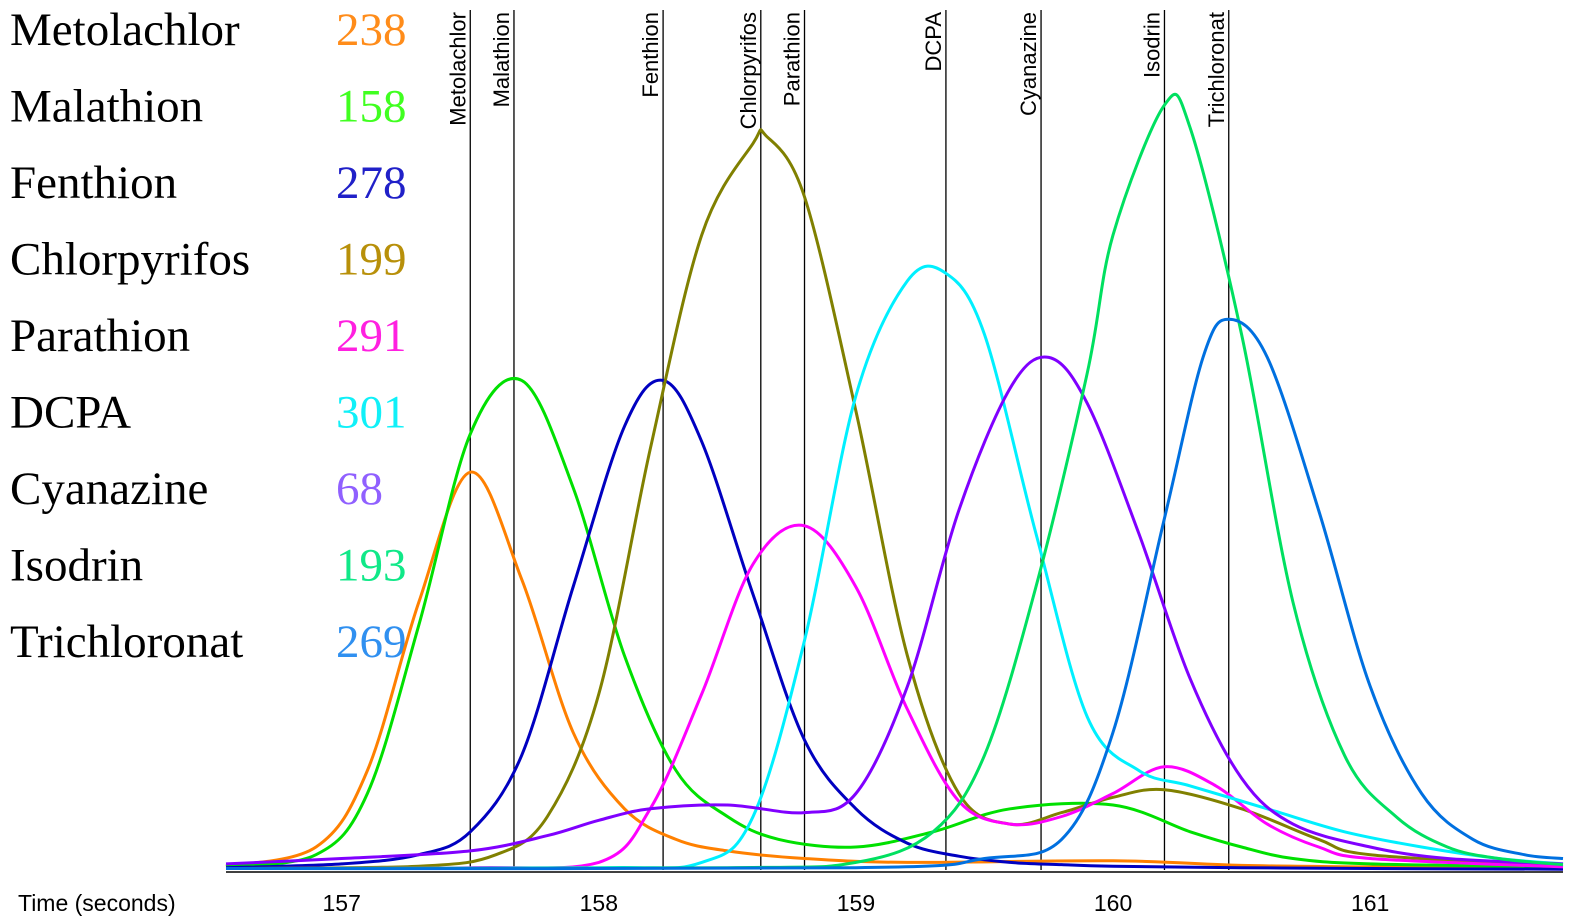 Image resolution: width=1575 pixels, height=919 pixels. Describe the element at coordinates (208, 566) in the screenshot. I see `legend-item: Isodrin 193` at that location.